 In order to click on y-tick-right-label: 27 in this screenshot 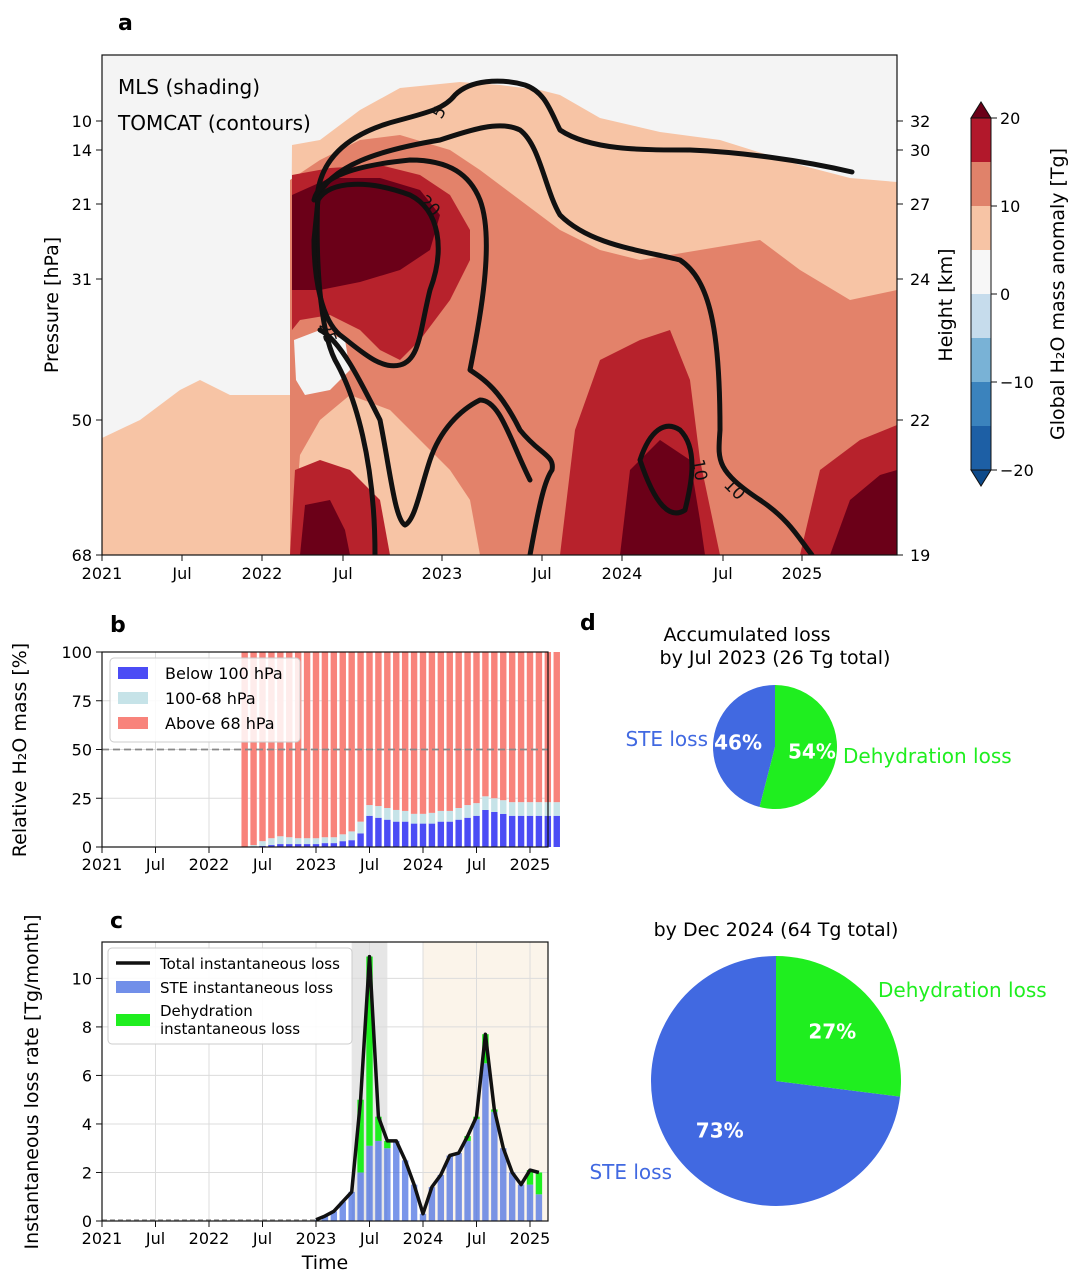, I will do `click(920, 204)`.